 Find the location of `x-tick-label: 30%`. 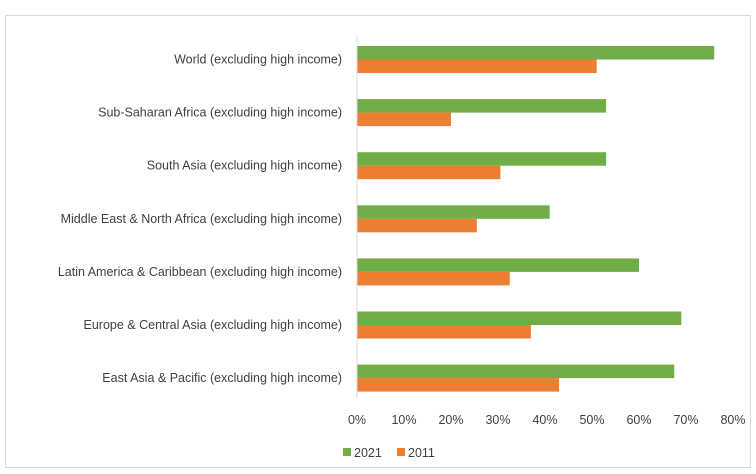

x-tick-label: 30% is located at coordinates (497, 420).